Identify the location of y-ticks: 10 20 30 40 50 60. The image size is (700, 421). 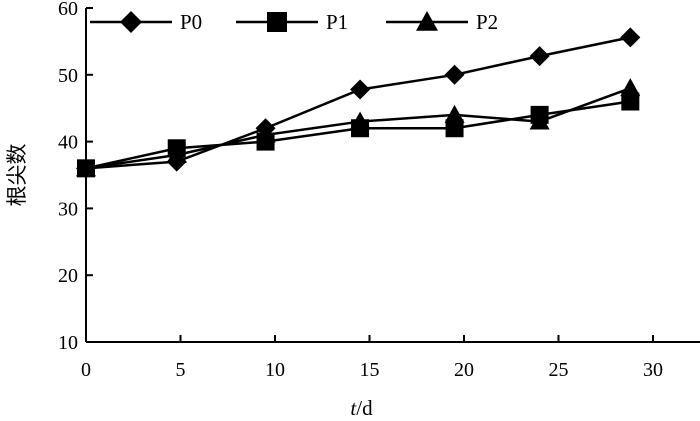
(75, 177).